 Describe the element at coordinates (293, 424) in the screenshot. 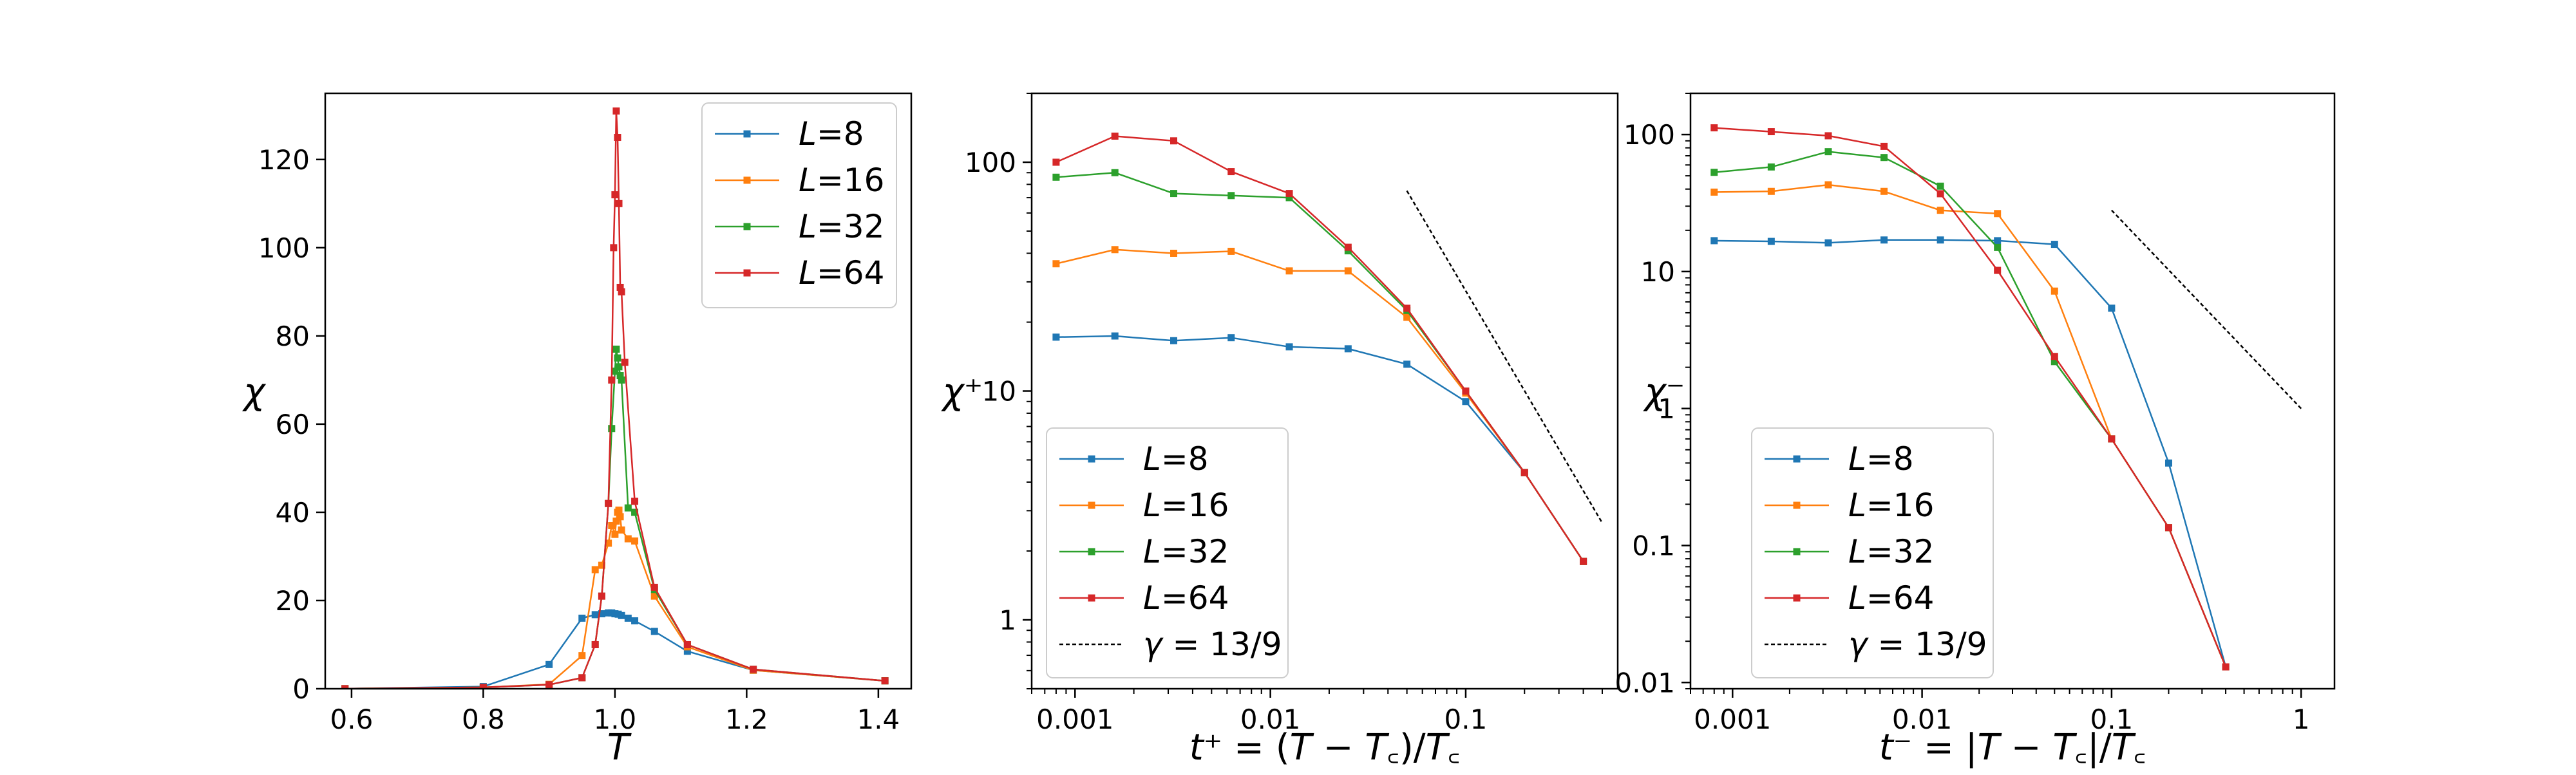

I see `y-tick-label: 60` at that location.